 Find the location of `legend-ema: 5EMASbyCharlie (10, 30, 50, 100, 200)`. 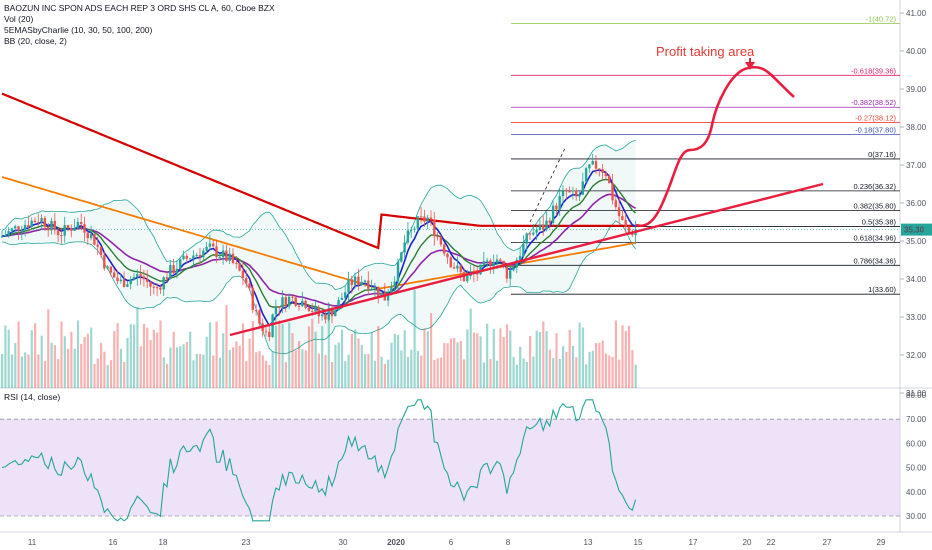

legend-ema: 5EMASbyCharlie (10, 30, 50, 100, 200) is located at coordinates (78, 30).